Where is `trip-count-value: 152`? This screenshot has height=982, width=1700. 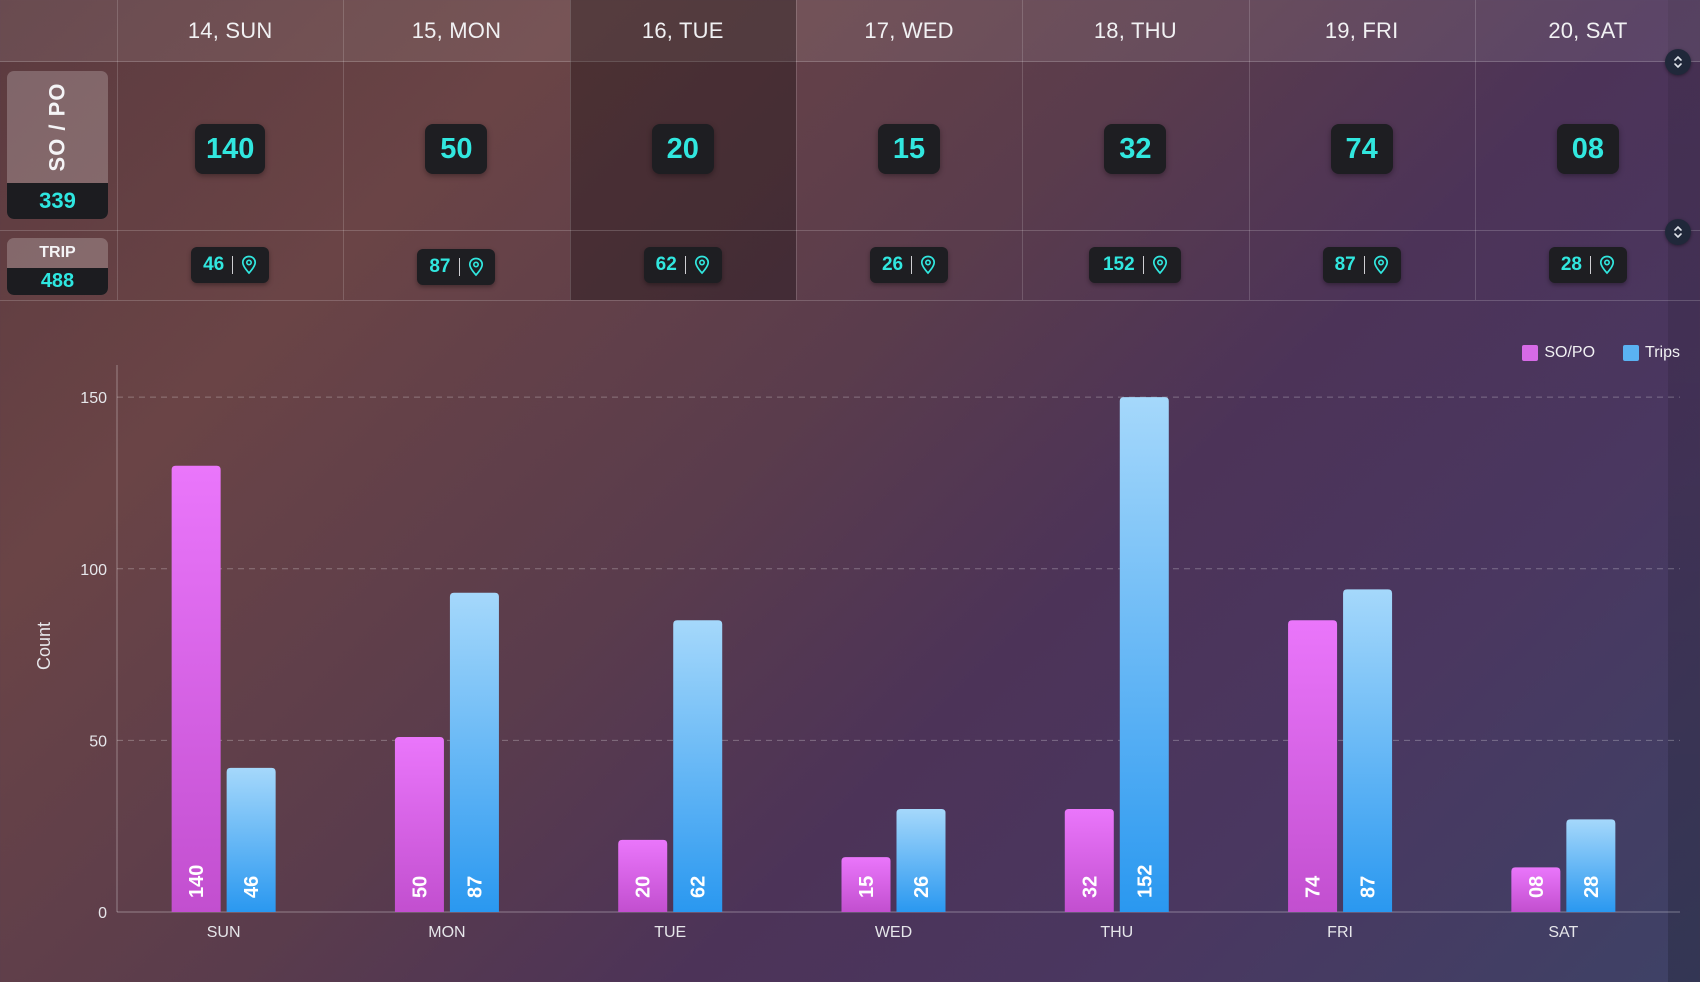 trip-count-value: 152 is located at coordinates (1118, 264).